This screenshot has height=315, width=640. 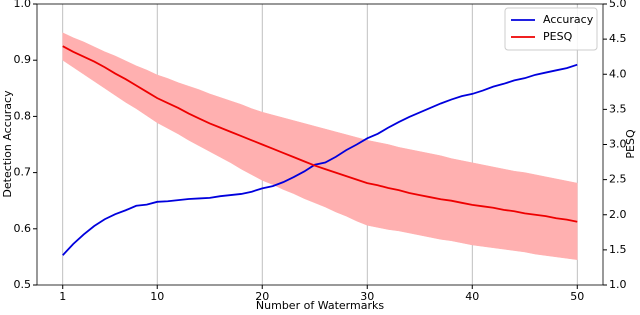 I want to click on legend-label: PESQ, so click(x=558, y=36).